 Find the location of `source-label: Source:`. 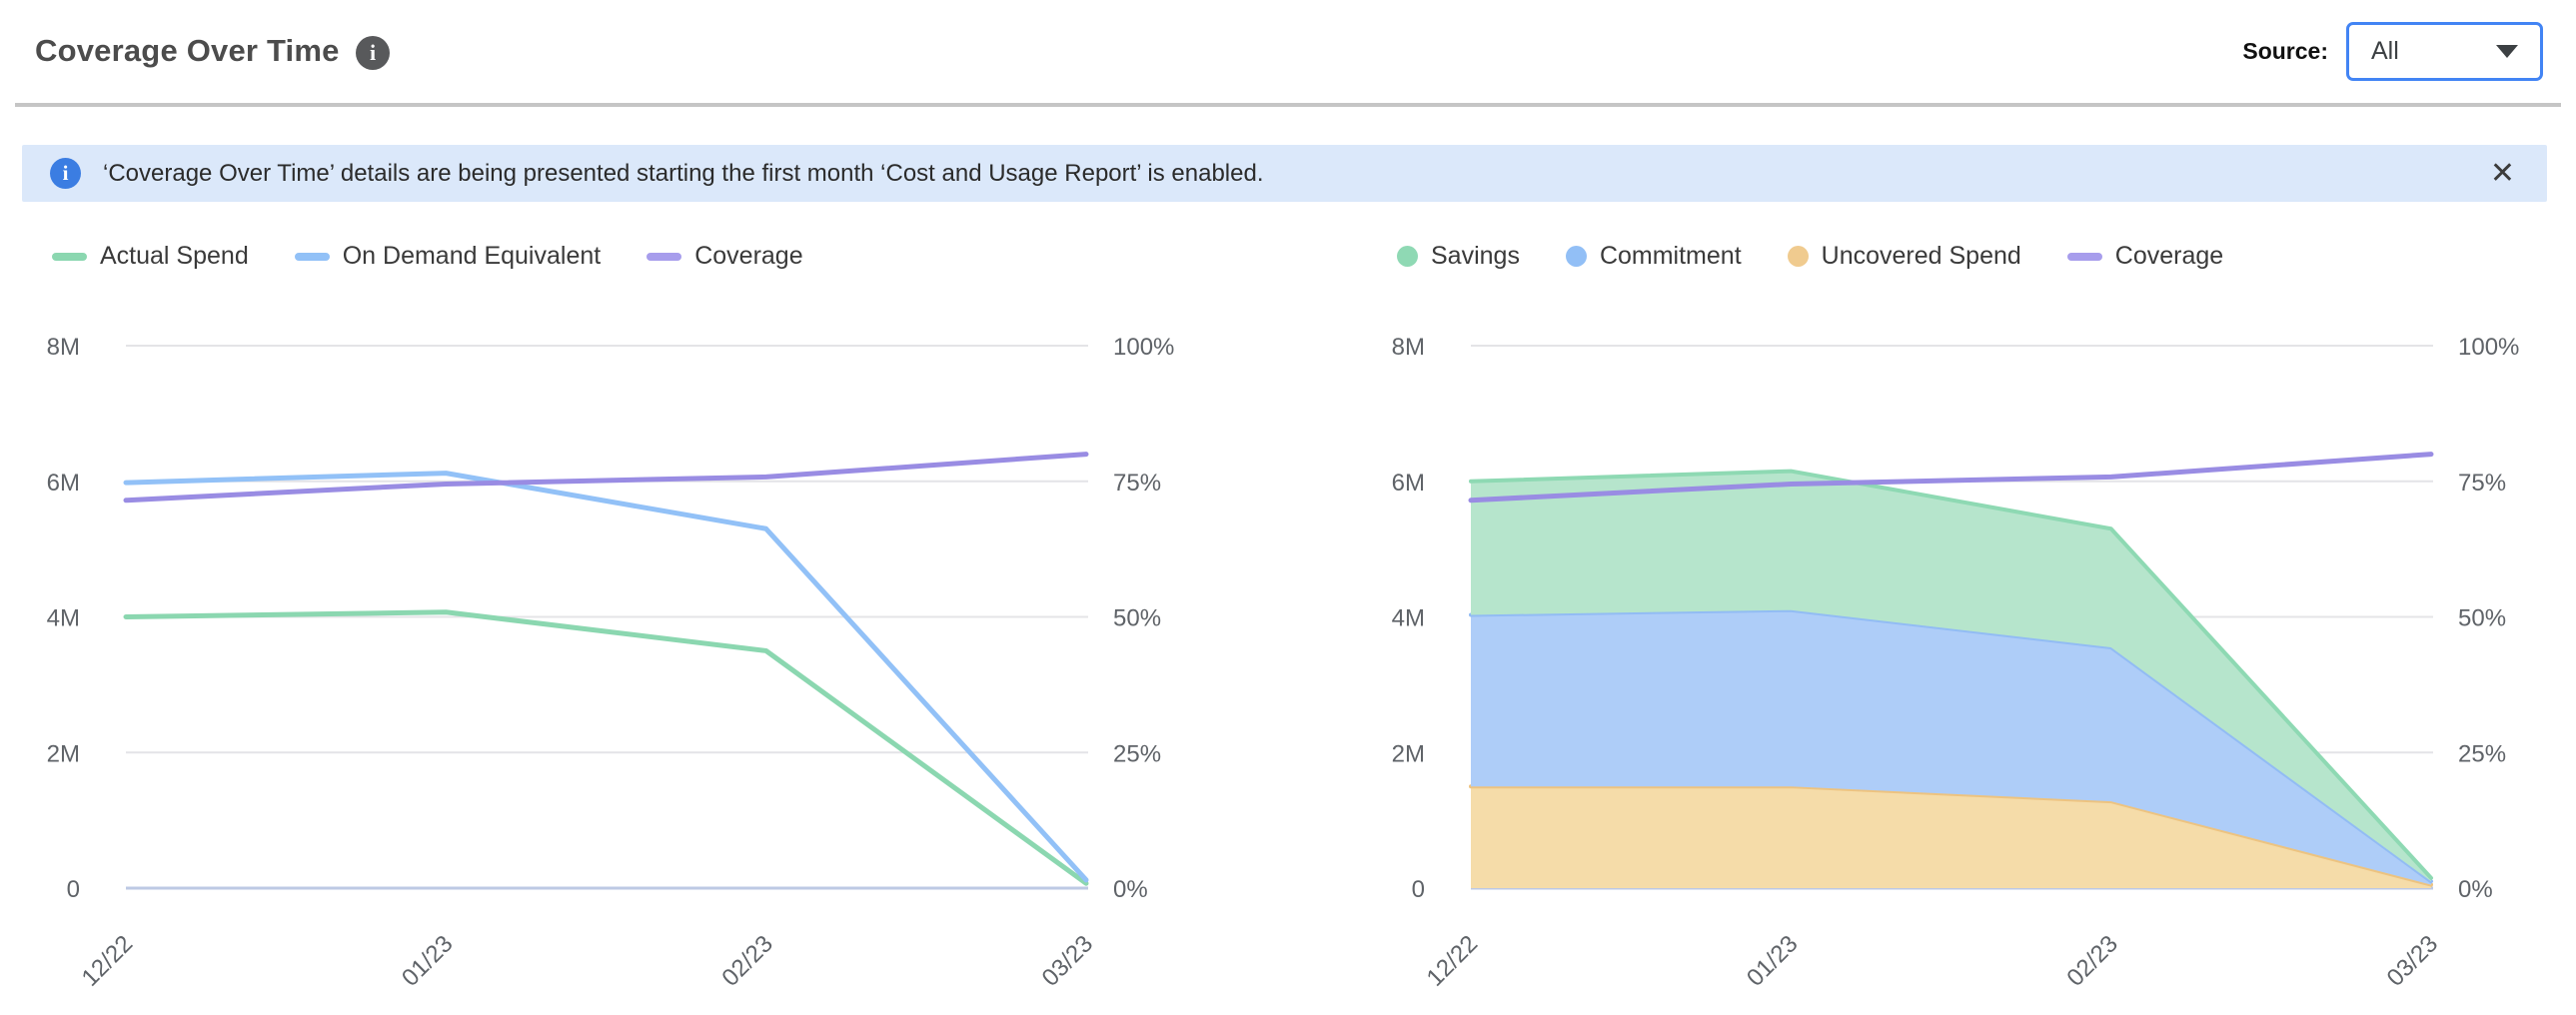

source-label: Source: is located at coordinates (2285, 51).